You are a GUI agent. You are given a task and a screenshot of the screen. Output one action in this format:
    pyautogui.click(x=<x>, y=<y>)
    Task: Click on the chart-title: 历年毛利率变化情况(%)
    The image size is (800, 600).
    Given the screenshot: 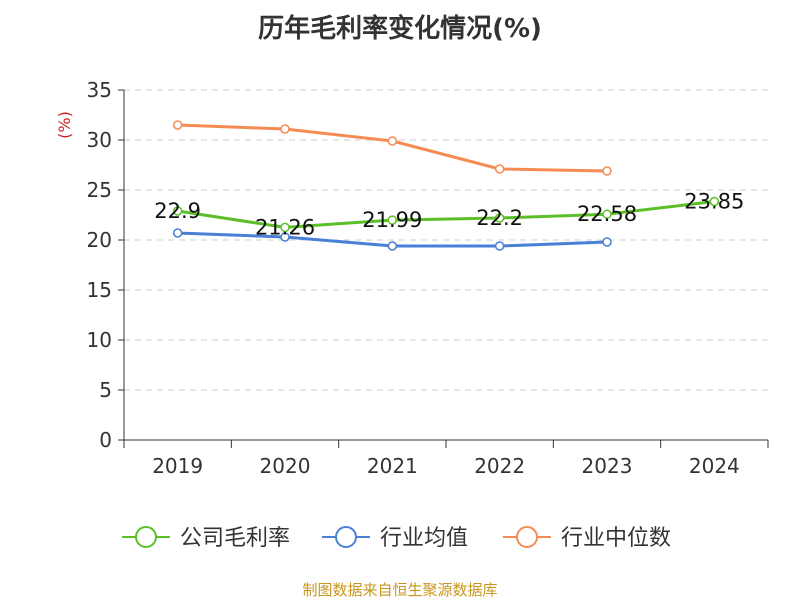 What is the action you would take?
    pyautogui.click(x=400, y=29)
    